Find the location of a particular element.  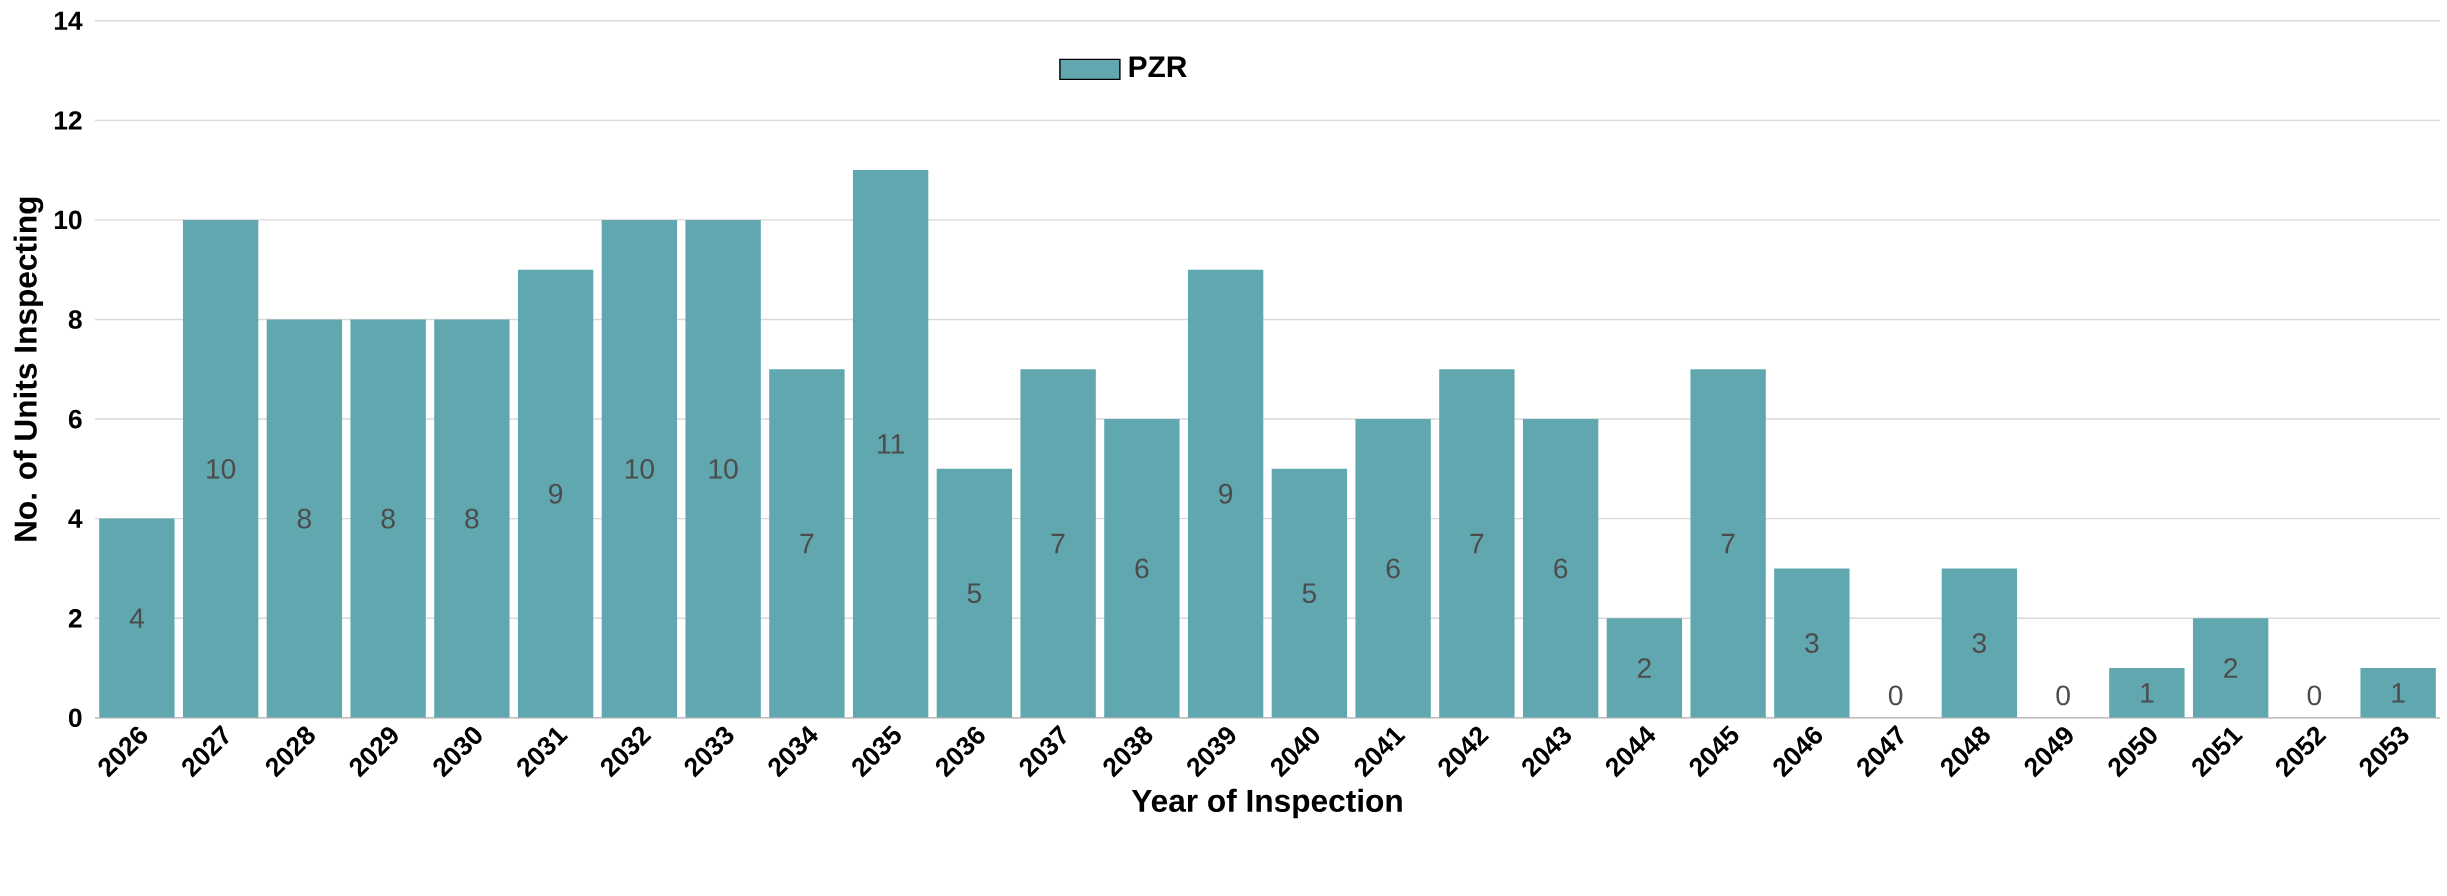

data-label: 11 is located at coordinates (891, 444).